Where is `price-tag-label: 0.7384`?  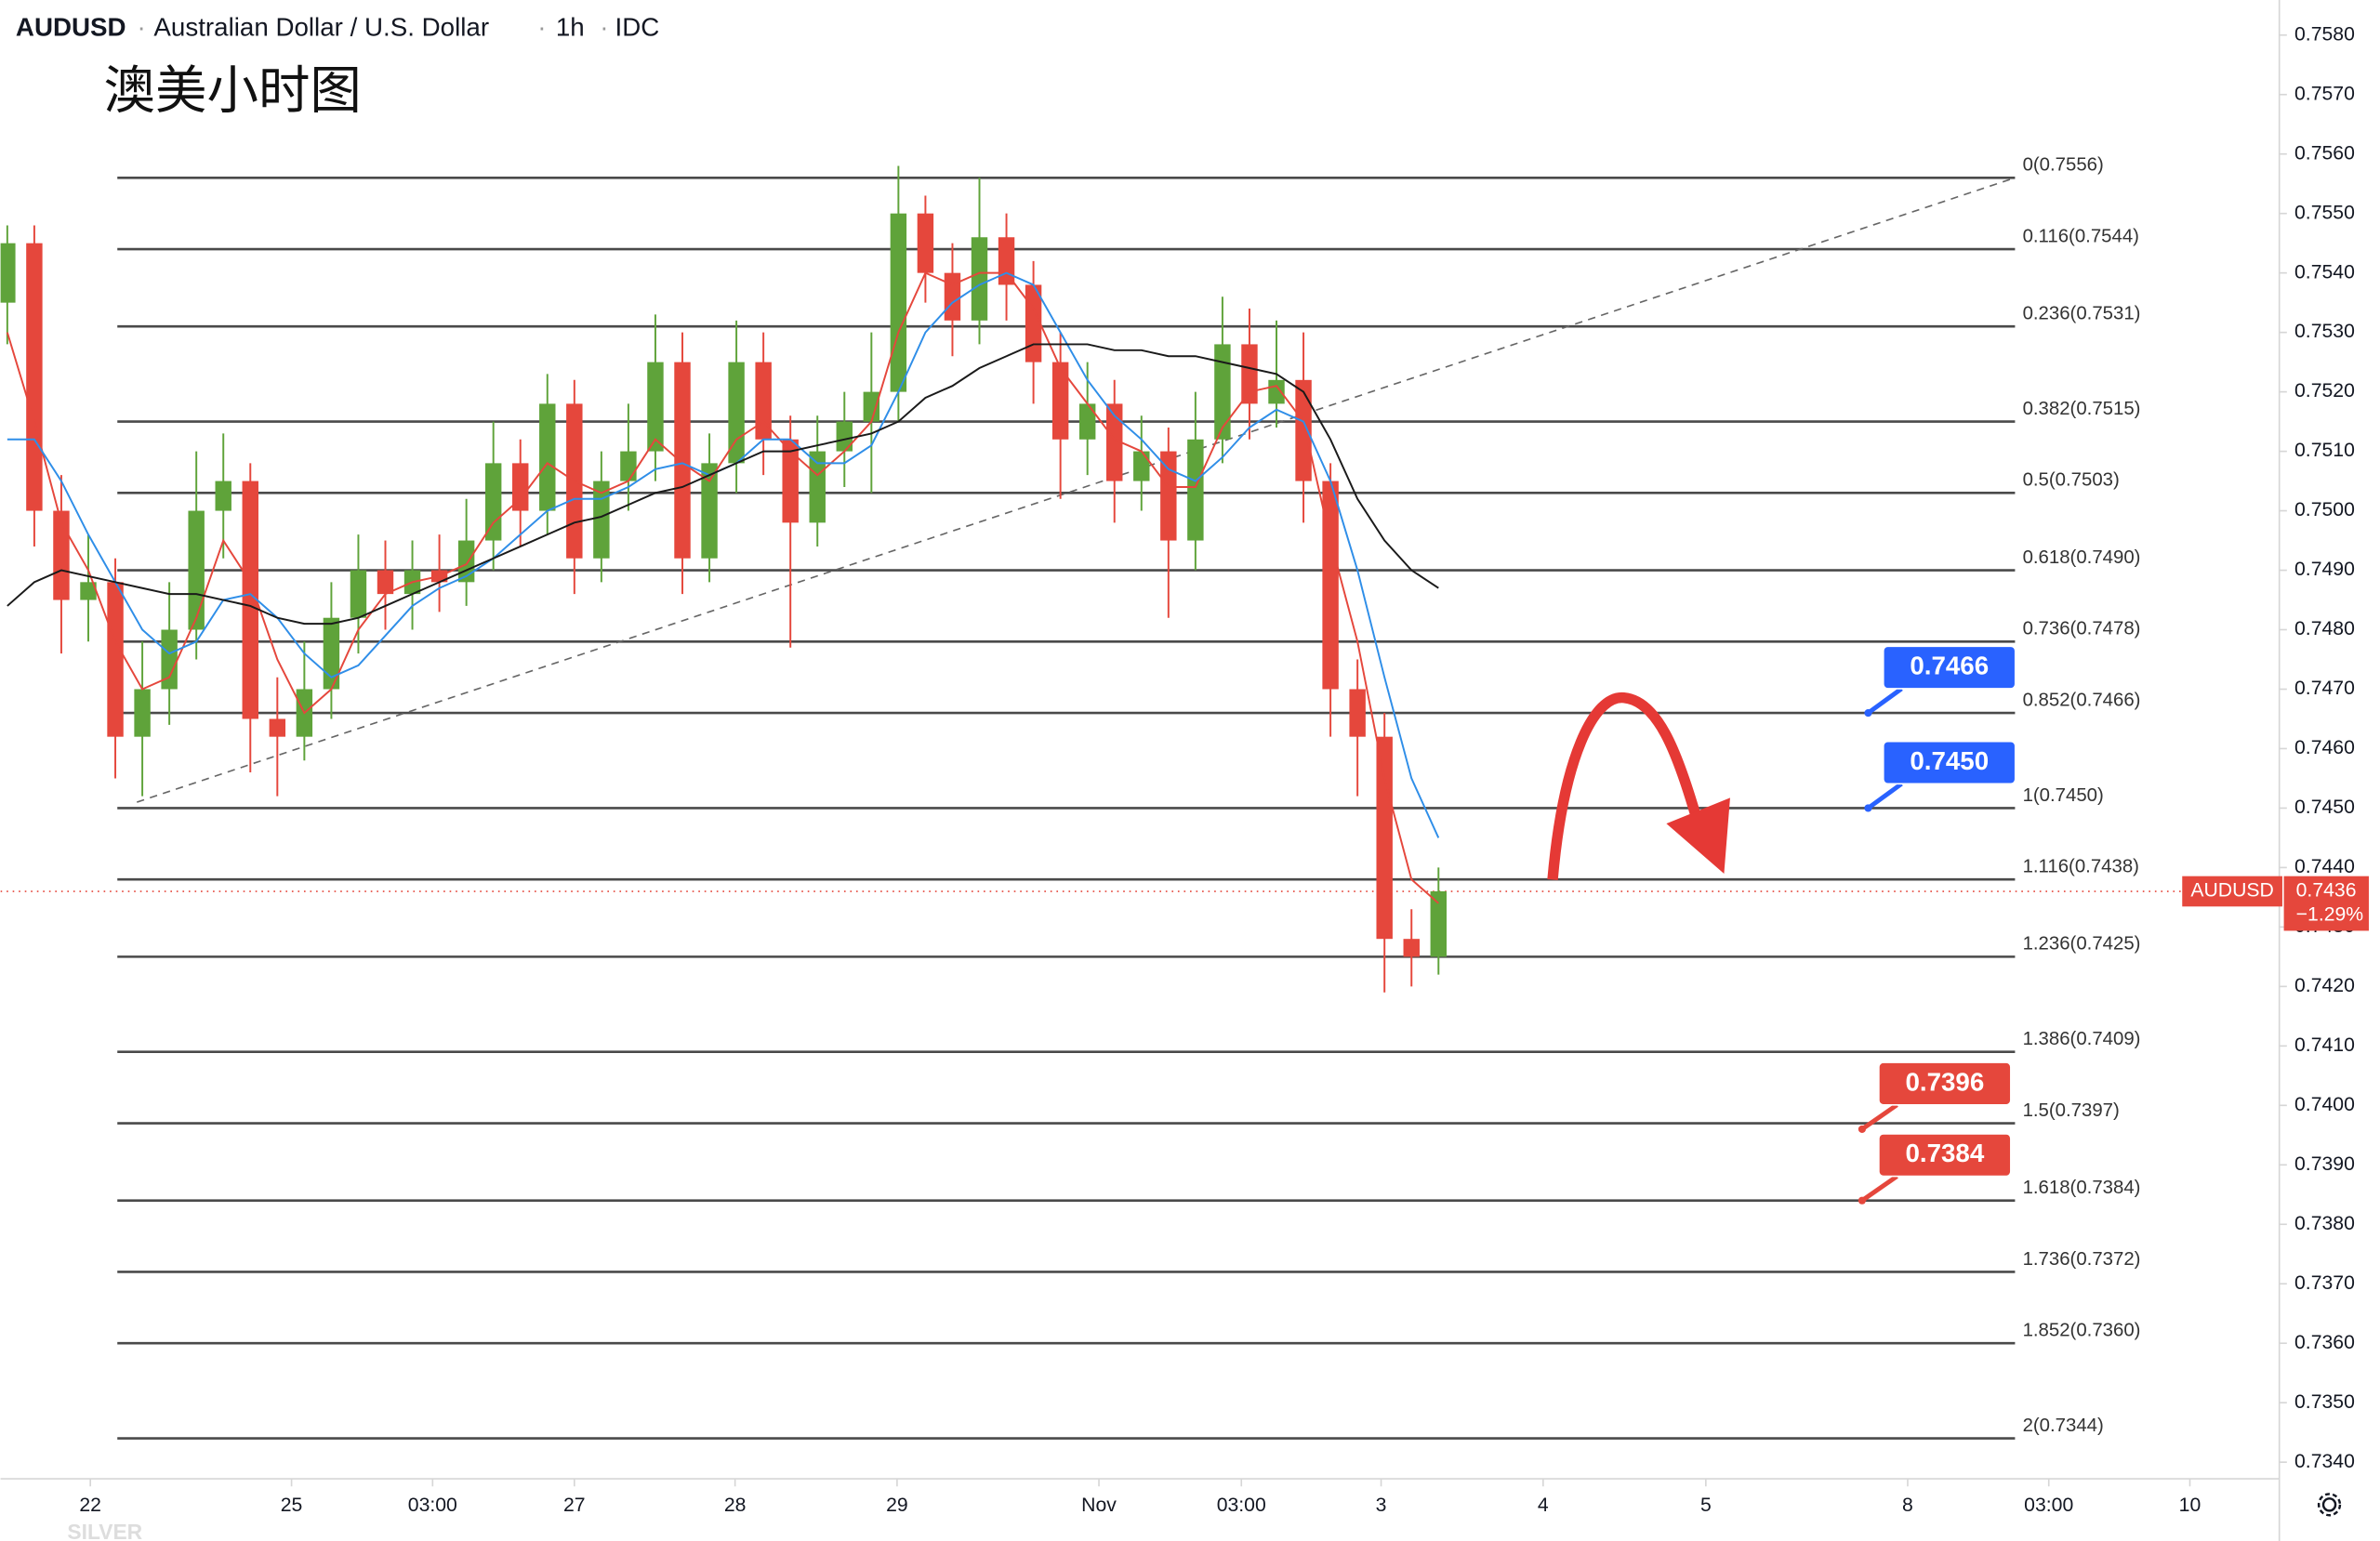
price-tag-label: 0.7384 is located at coordinates (1944, 1153).